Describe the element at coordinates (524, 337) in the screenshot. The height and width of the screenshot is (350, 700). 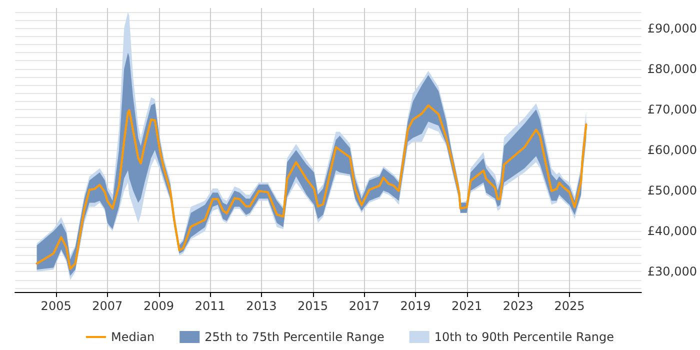
I see `legend-label: 10th to 90th Percentile Range` at that location.